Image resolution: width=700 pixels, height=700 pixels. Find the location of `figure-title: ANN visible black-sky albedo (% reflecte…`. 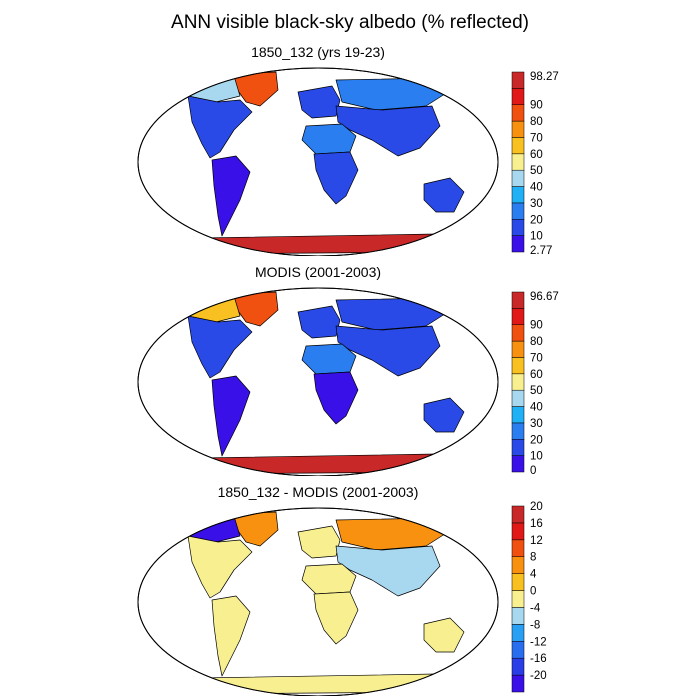

figure-title: ANN visible black-sky albedo (% reflecte… is located at coordinates (350, 22).